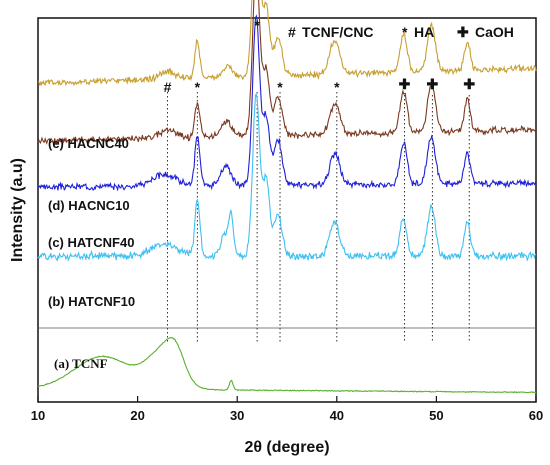 This screenshot has height=465, width=550. I want to click on series-label: (e) HACNC40, so click(88, 143).